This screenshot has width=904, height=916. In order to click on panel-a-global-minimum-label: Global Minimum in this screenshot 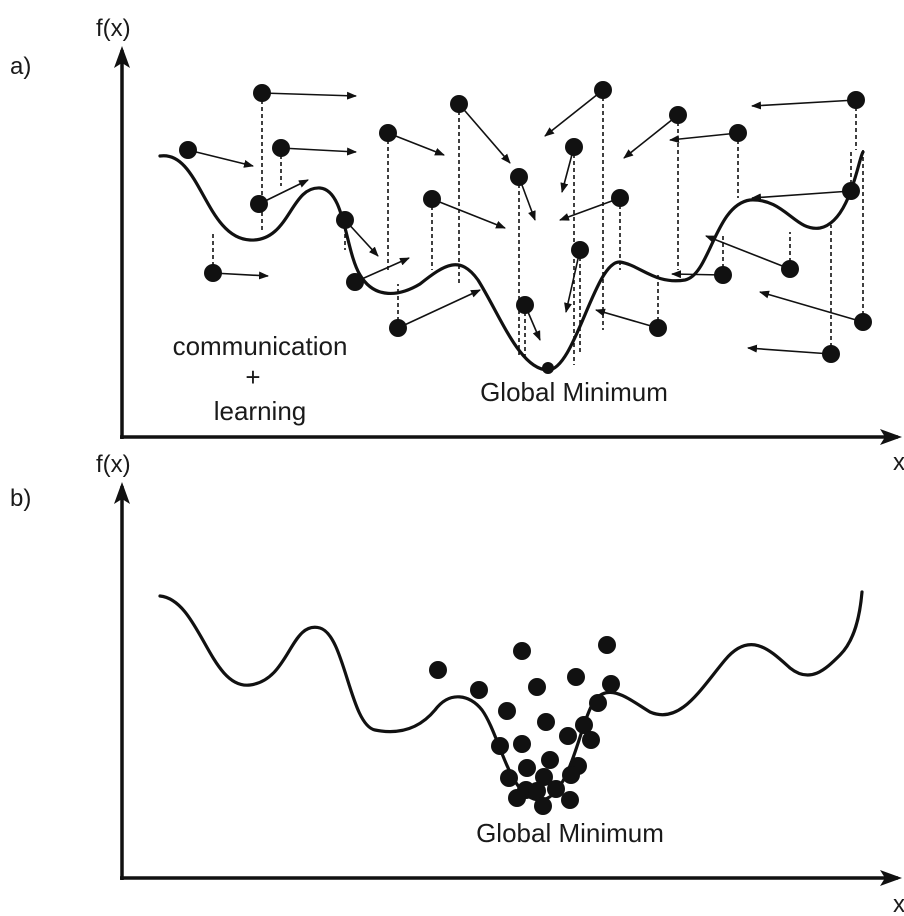, I will do `click(574, 392)`.